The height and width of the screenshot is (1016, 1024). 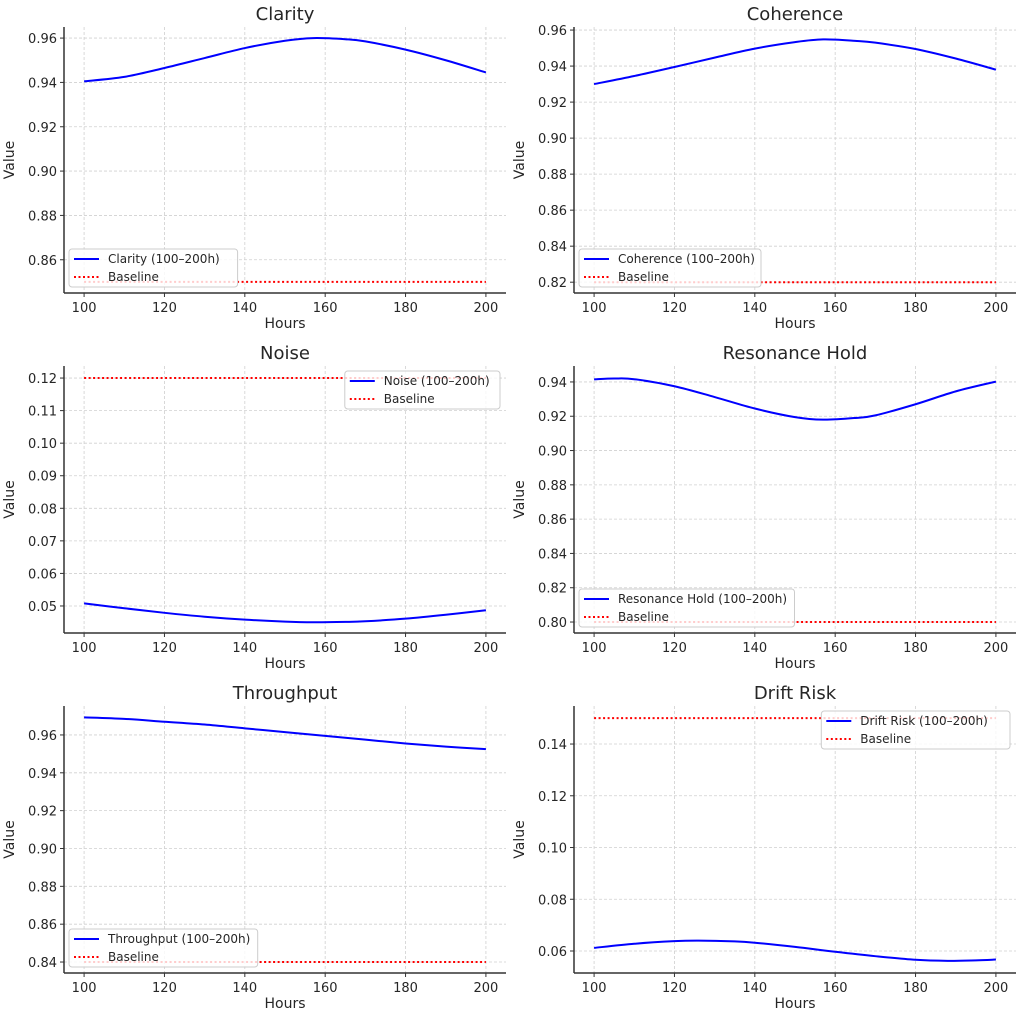 I want to click on y-tick-label: 0.14, so click(x=552, y=745).